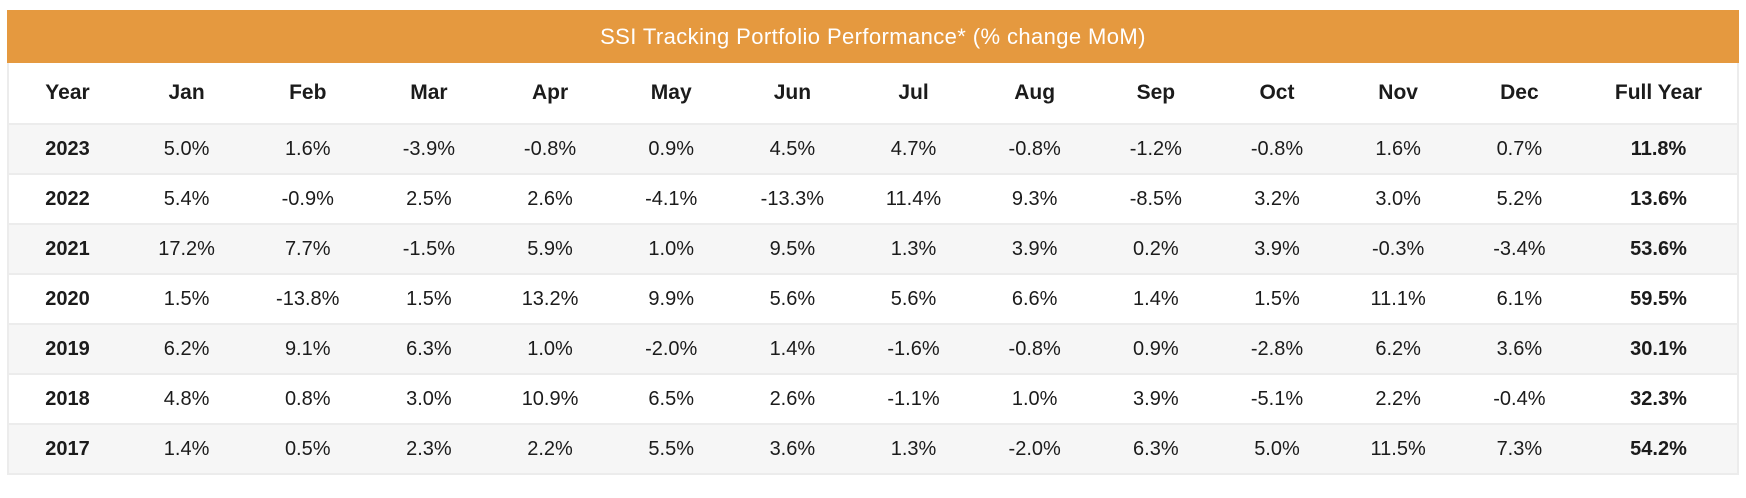 The width and height of the screenshot is (1746, 498). What do you see at coordinates (187, 93) in the screenshot?
I see `column-header-jan: Jan` at bounding box center [187, 93].